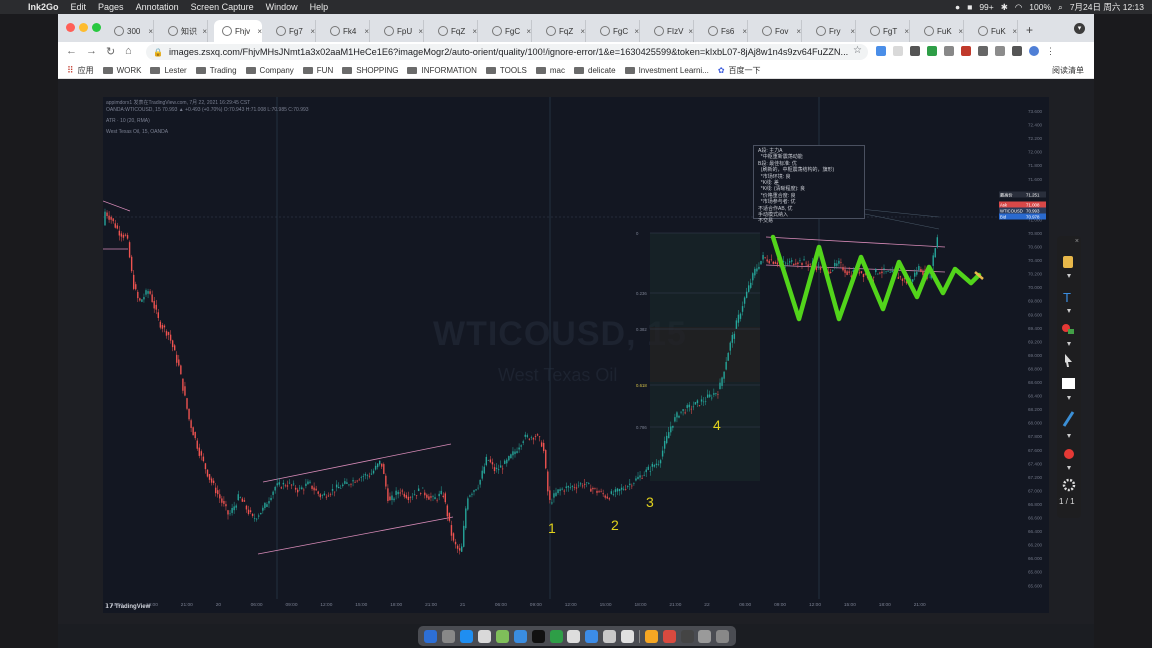 Image resolution: width=1152 pixels, height=648 pixels. Describe the element at coordinates (670, 31) in the screenshot. I see `tab-10: FIzV ×` at that location.